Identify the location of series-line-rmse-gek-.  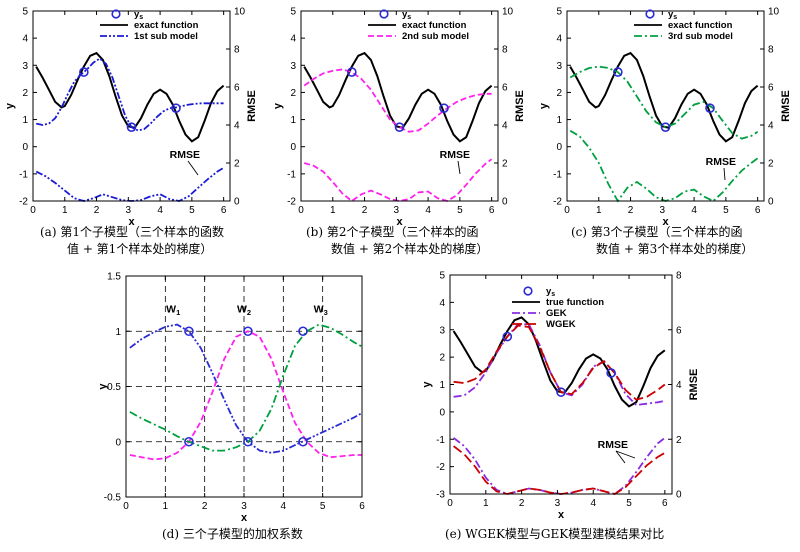
(559, 466).